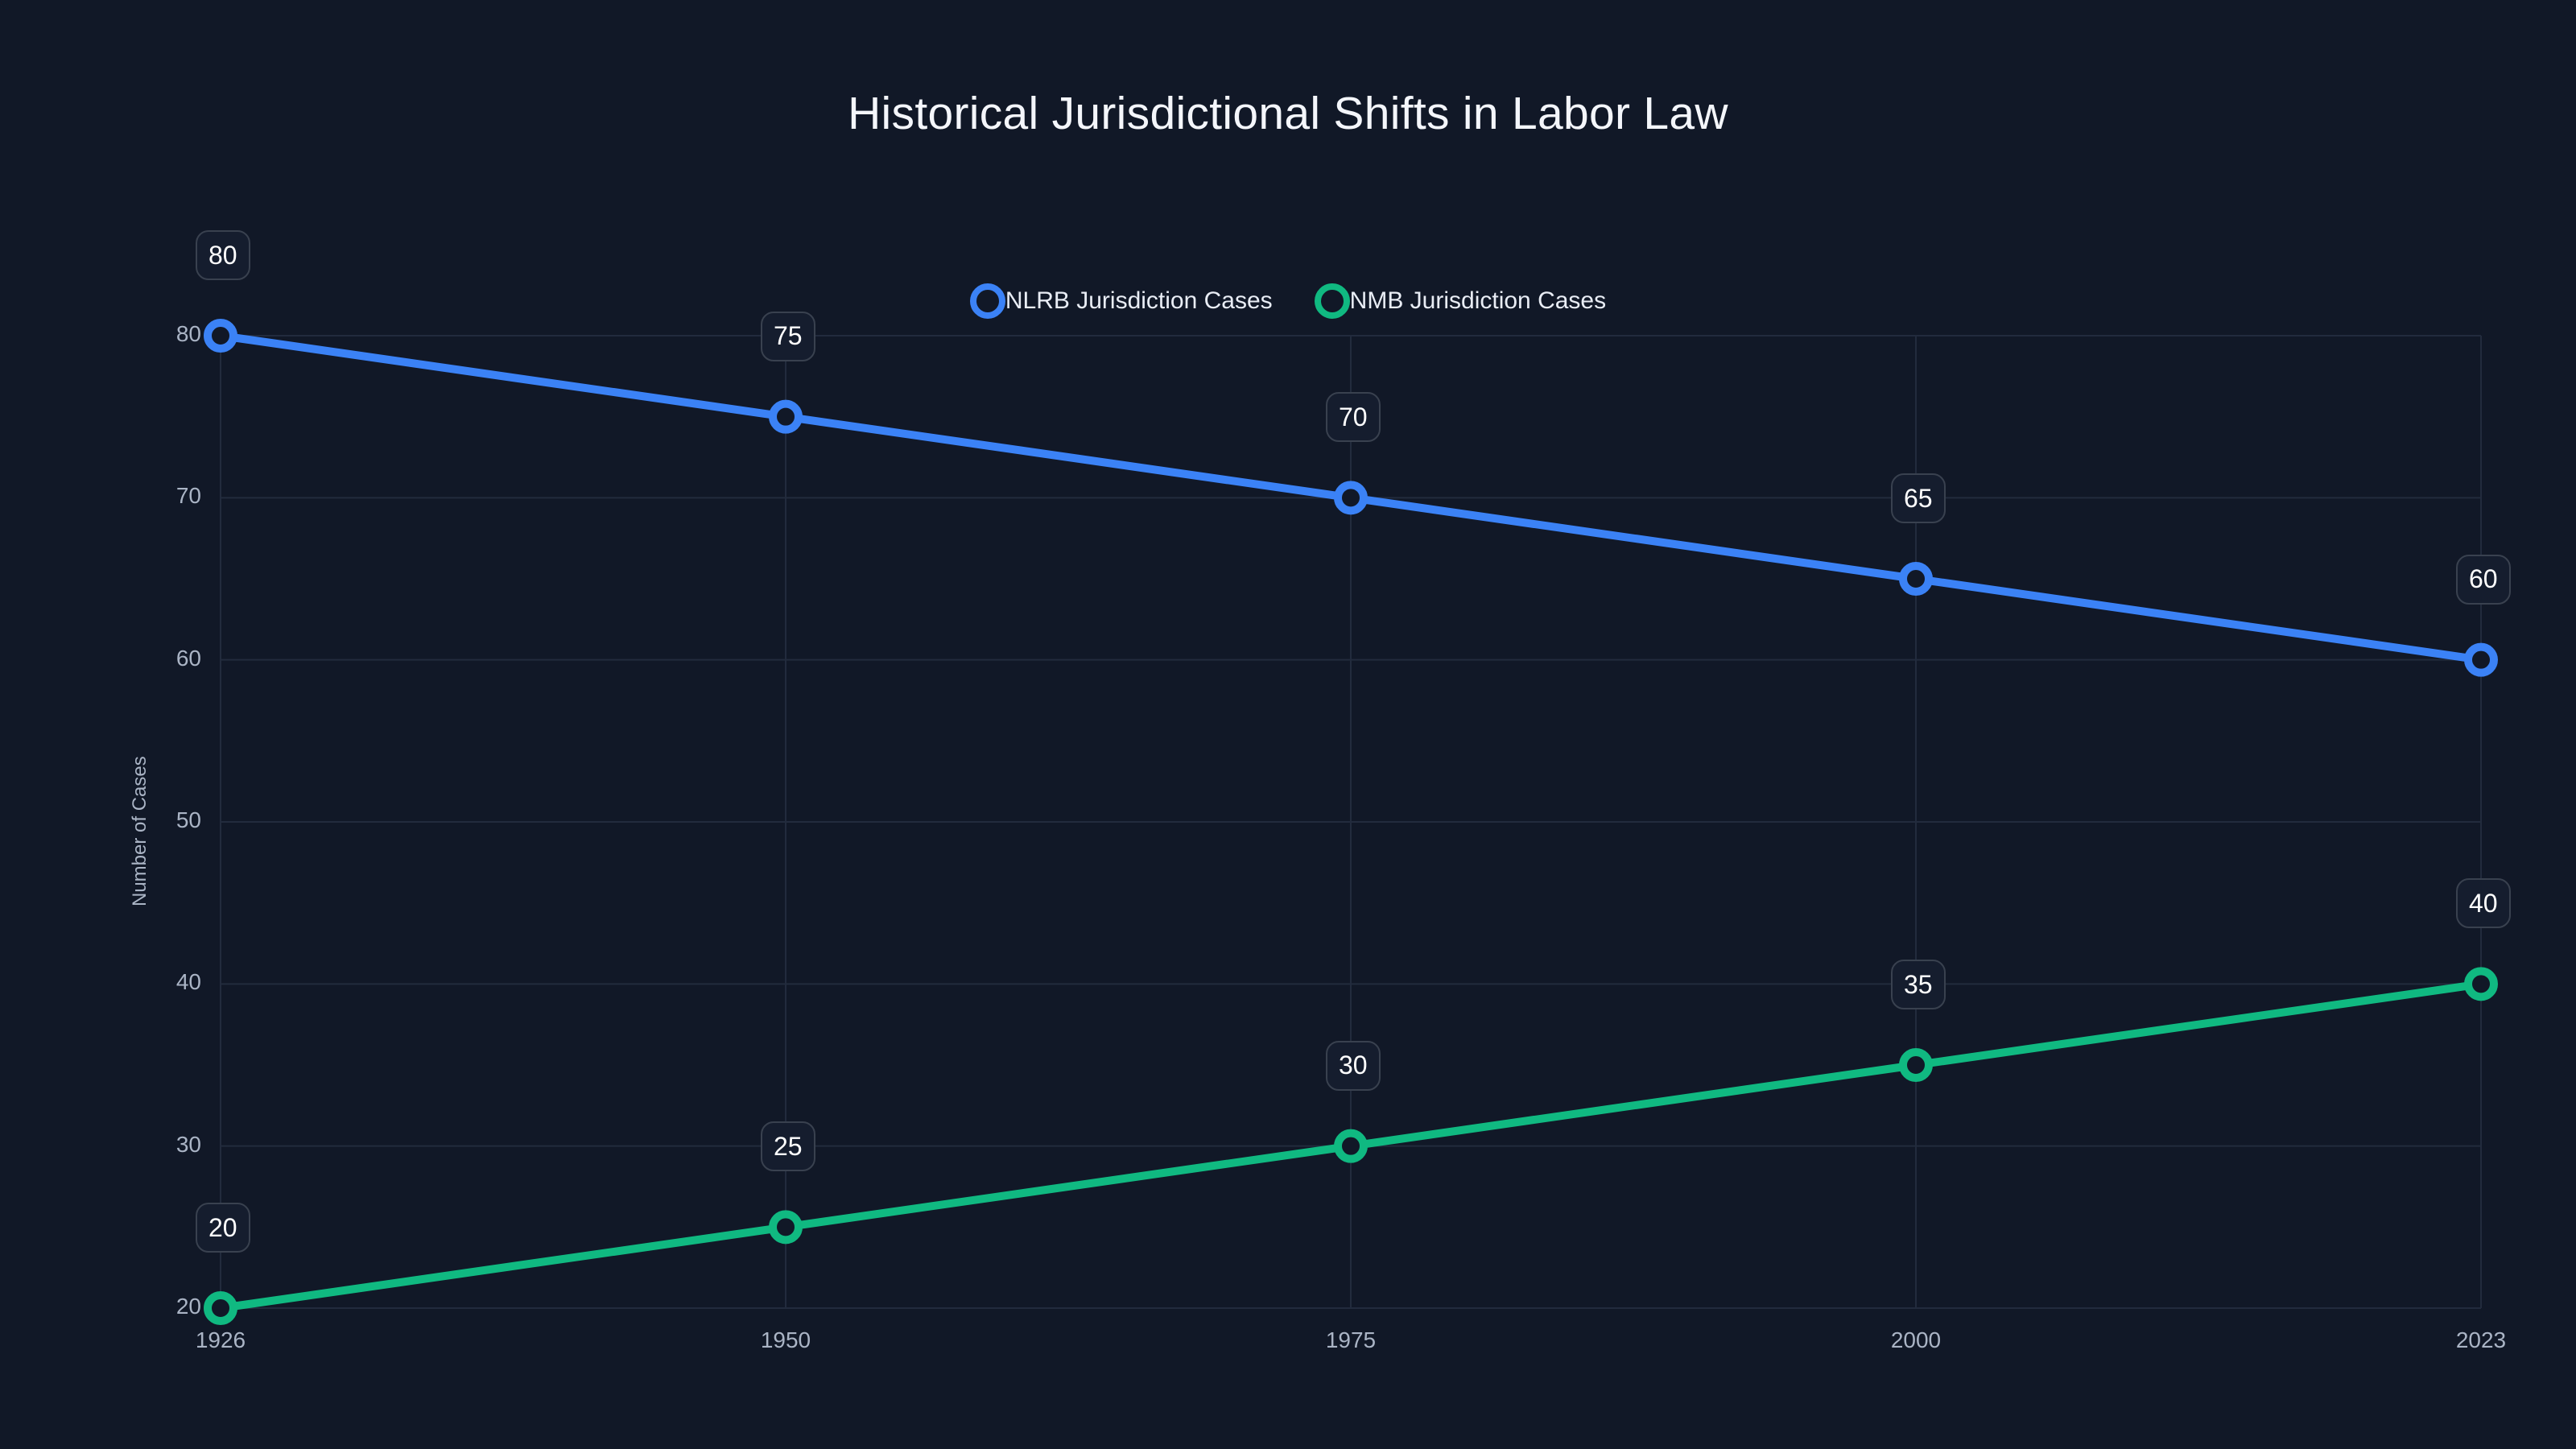  What do you see at coordinates (1918, 984) in the screenshot?
I see `data-point-label: 35` at bounding box center [1918, 984].